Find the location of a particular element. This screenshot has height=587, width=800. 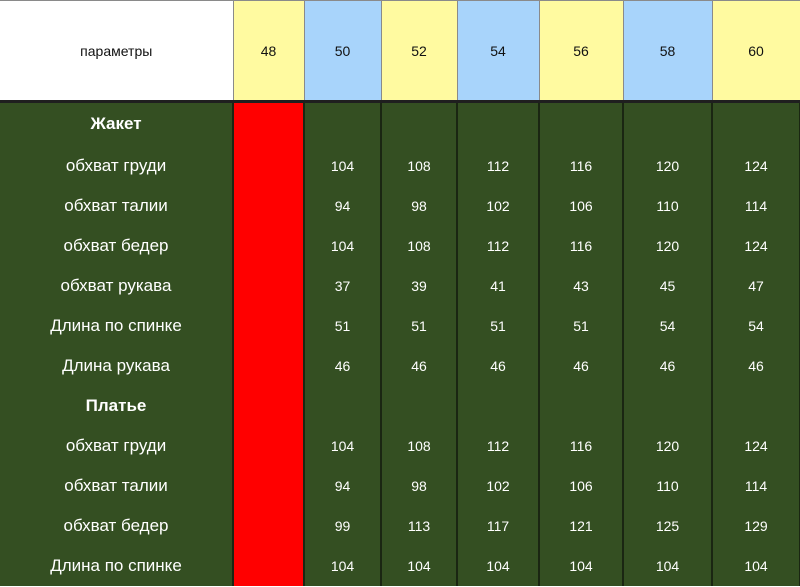

section-label: Жакет is located at coordinates (117, 123).